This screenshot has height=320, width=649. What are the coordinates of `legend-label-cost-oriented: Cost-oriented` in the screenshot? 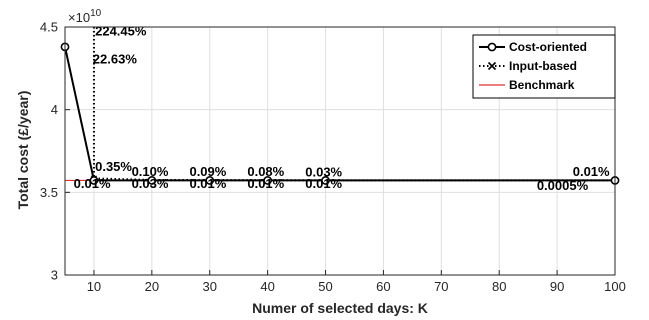 It's located at (548, 47).